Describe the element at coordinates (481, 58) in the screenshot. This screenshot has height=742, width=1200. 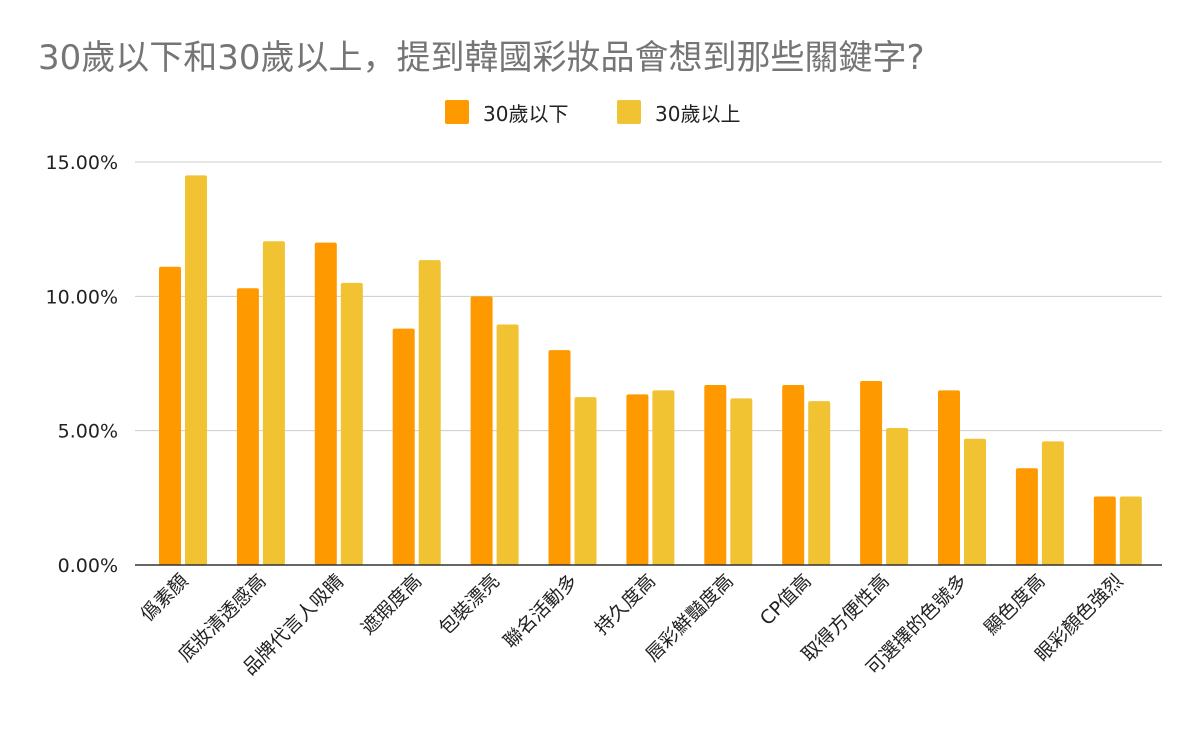
I see `chart-title: 30歲以下和30歲以上，提到韓國彩妝品會想到那些關鍵字?` at that location.